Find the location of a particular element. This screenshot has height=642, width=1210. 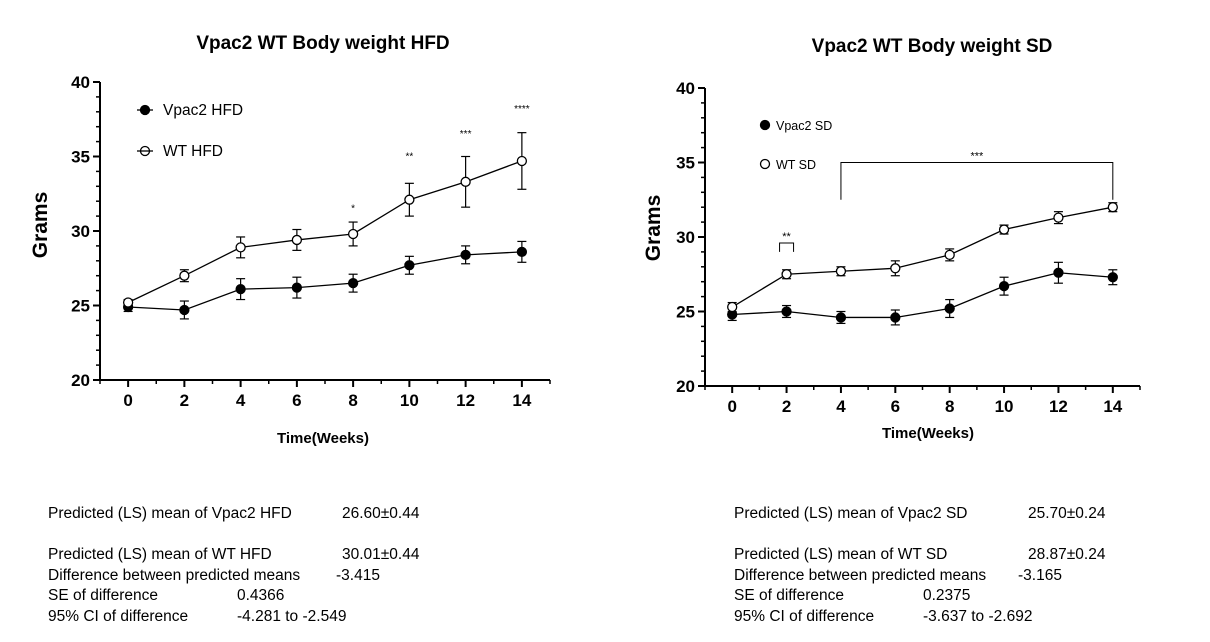

significance-bracket: ** is located at coordinates (787, 241).